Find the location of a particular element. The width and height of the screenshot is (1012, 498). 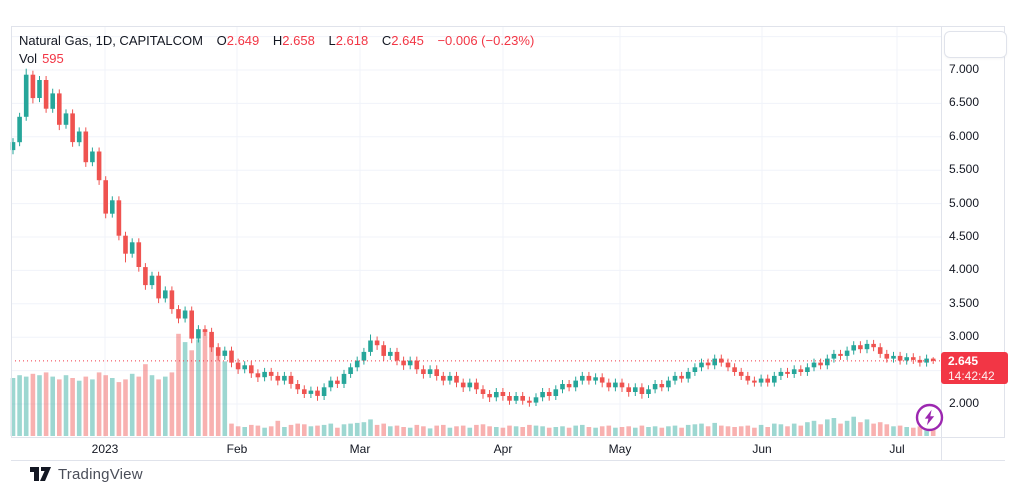

symbol-title: Natural Gas, 1D, CAPITALCOM is located at coordinates (111, 40).